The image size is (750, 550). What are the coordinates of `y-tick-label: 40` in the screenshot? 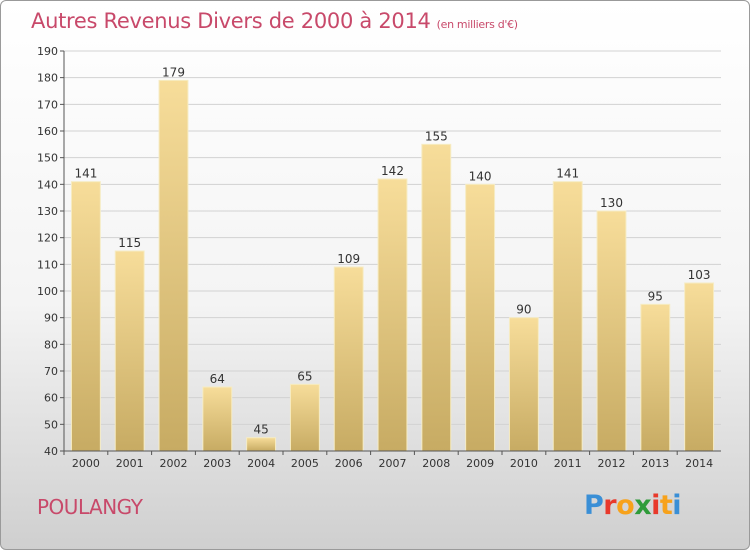 It's located at (51, 451).